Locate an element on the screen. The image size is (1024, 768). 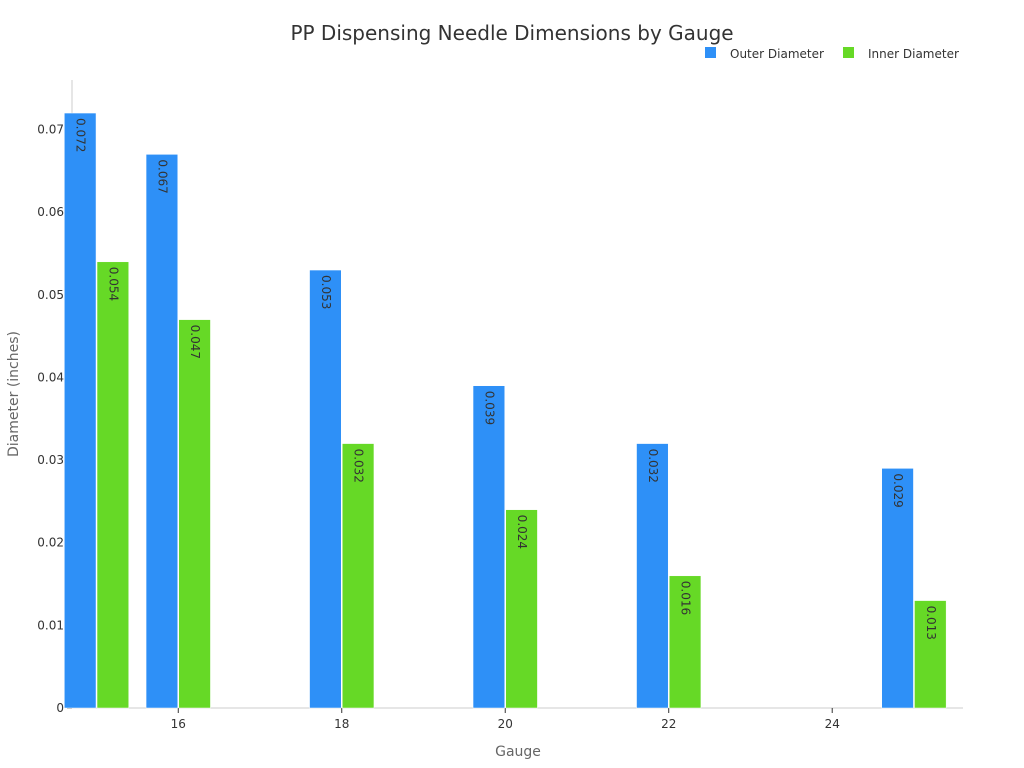
y-tick-label: 0.07 is located at coordinates (50, 130).